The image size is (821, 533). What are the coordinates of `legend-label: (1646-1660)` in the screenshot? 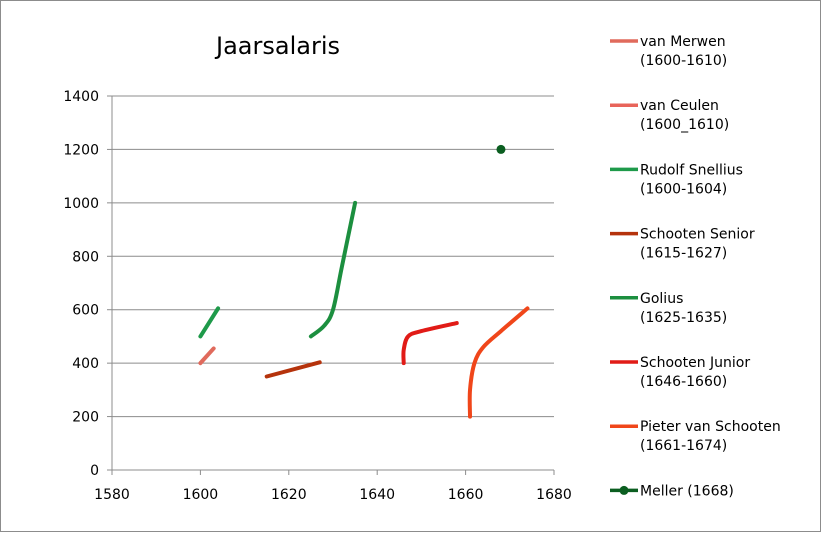 It's located at (683, 382).